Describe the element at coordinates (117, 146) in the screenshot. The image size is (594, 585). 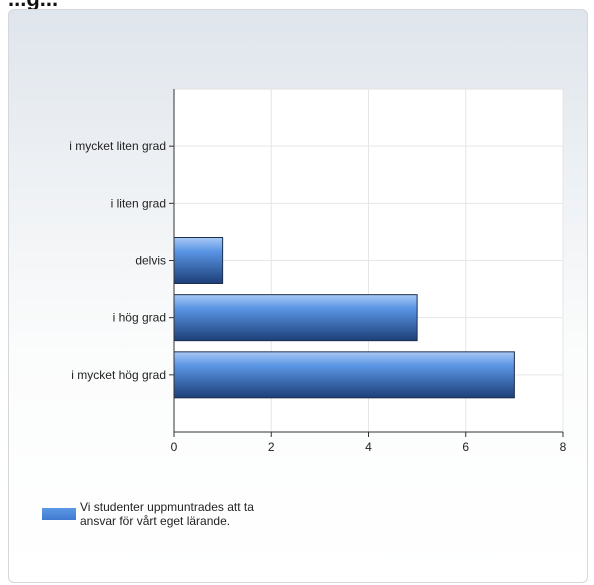
I see `y-tick-label: i mycket liten grad` at that location.